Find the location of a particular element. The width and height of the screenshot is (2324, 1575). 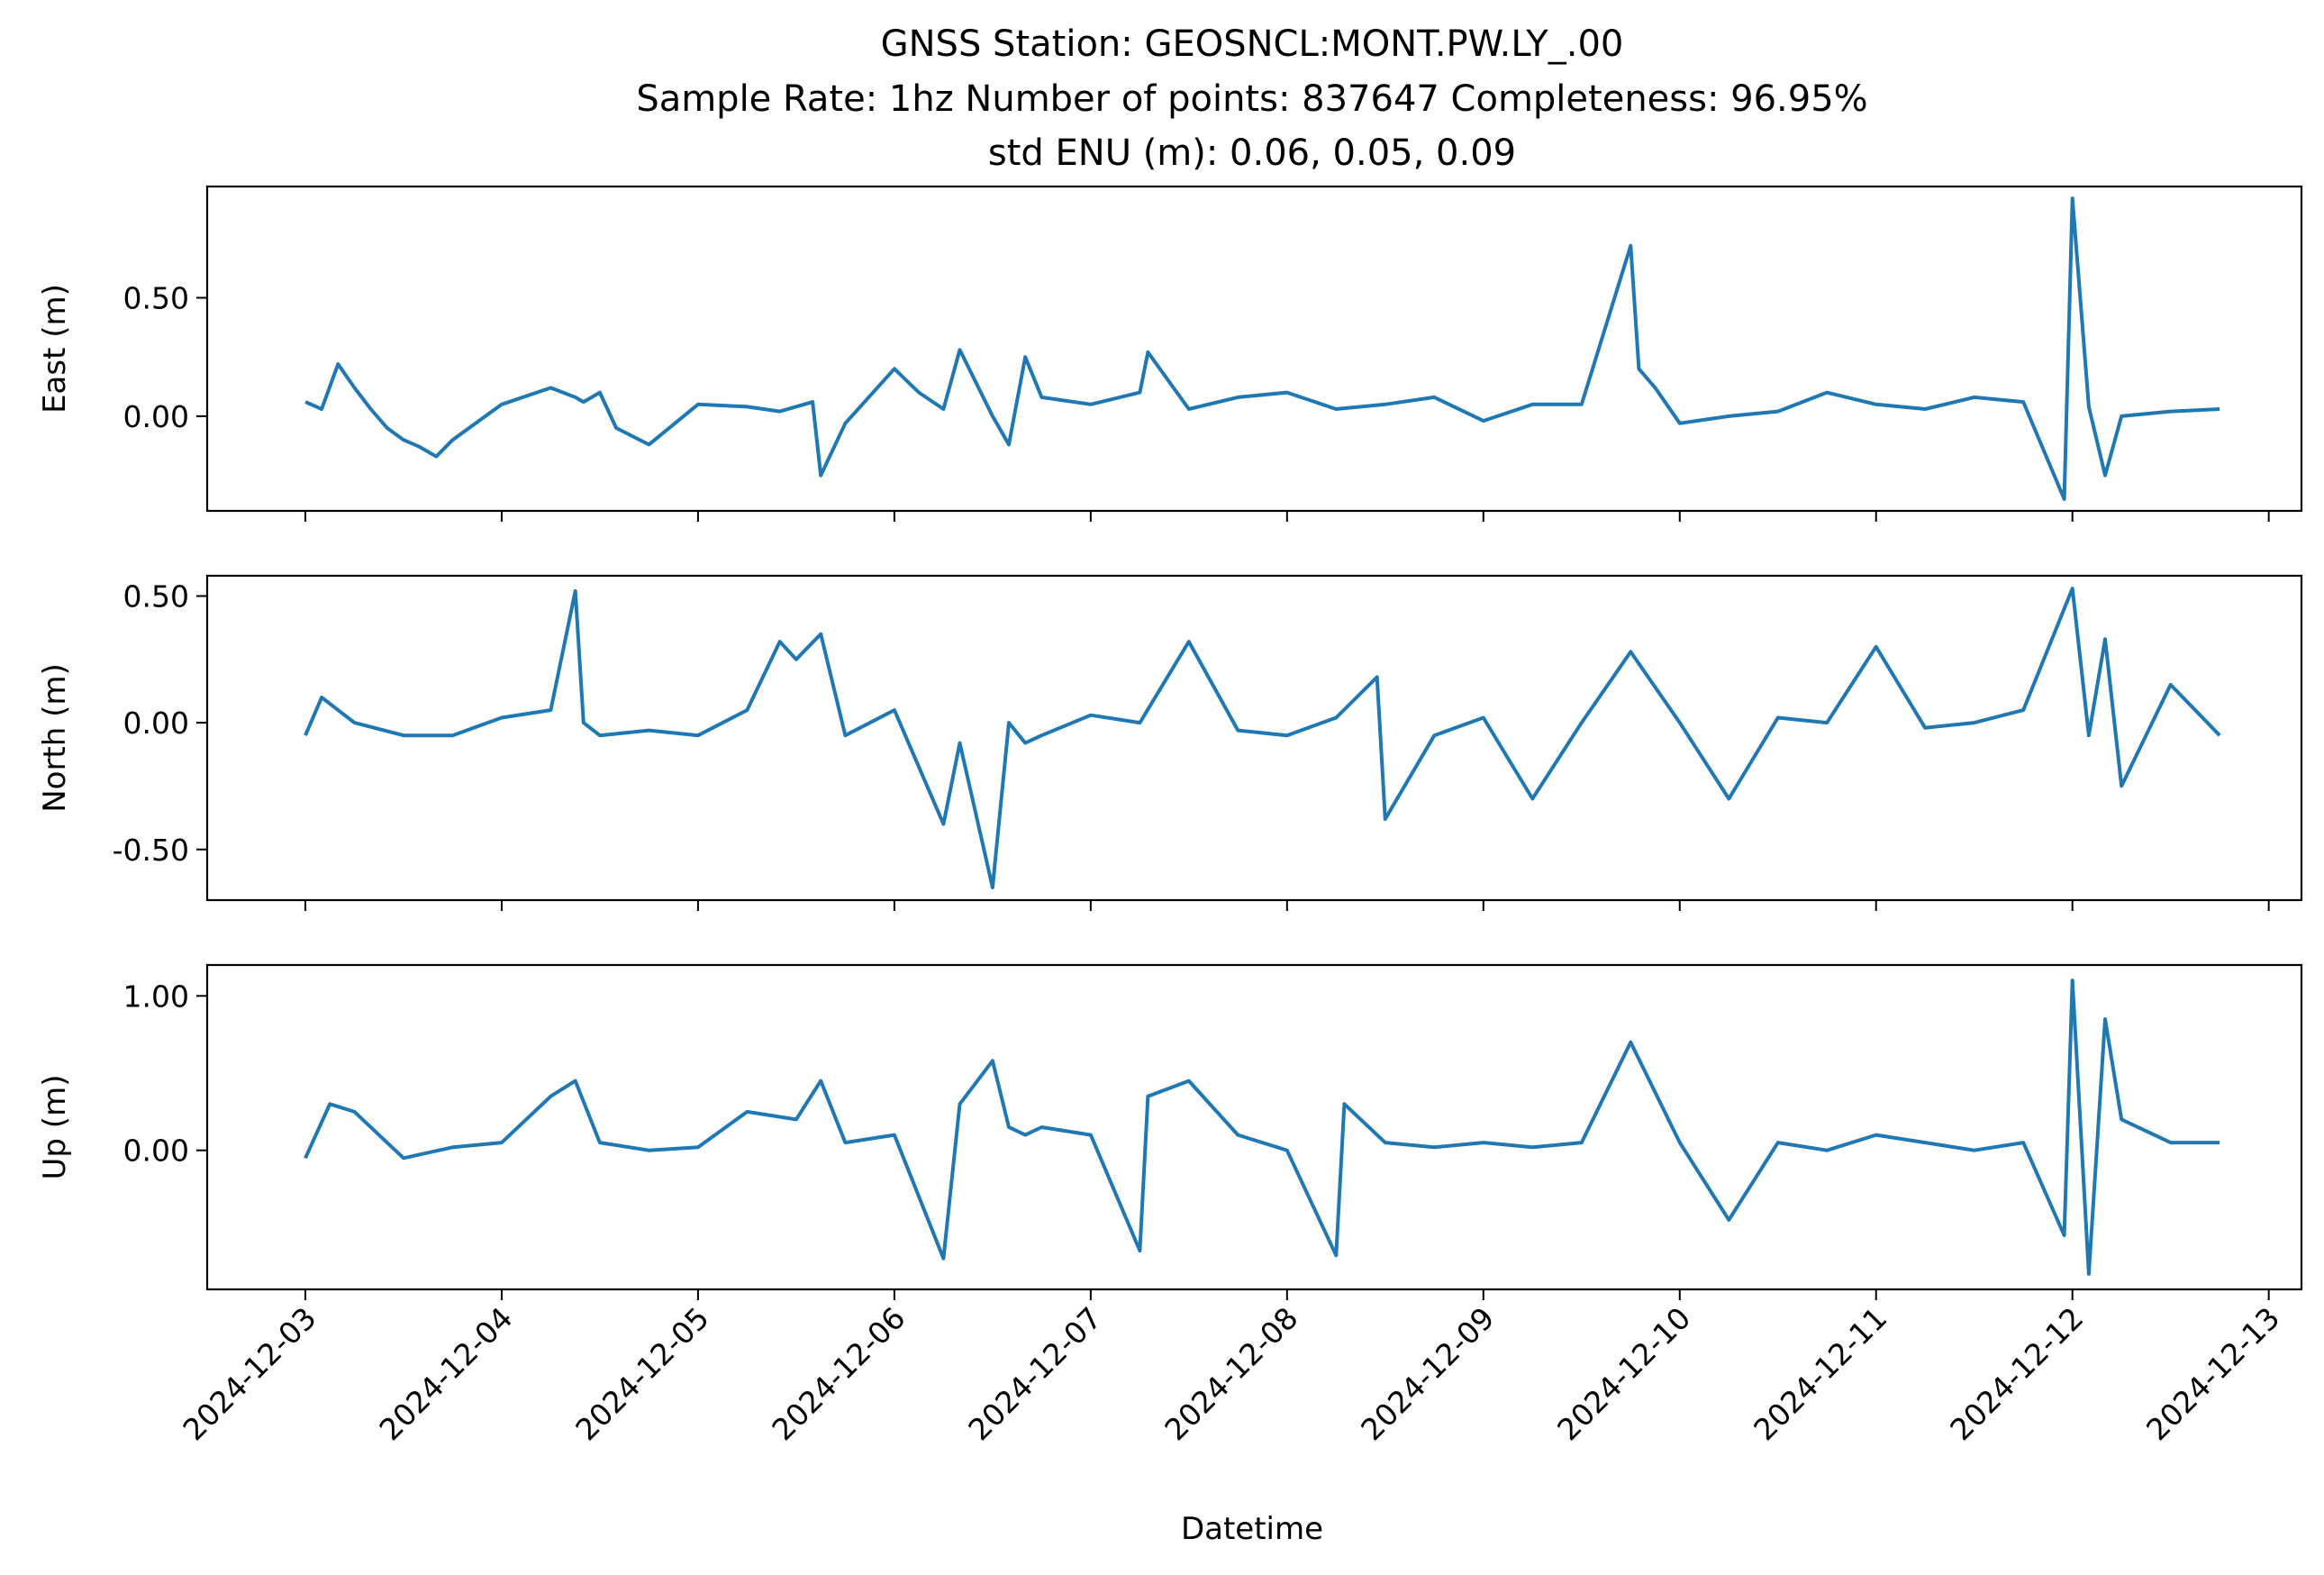

y-tick-label: 1.00 is located at coordinates (156, 996).